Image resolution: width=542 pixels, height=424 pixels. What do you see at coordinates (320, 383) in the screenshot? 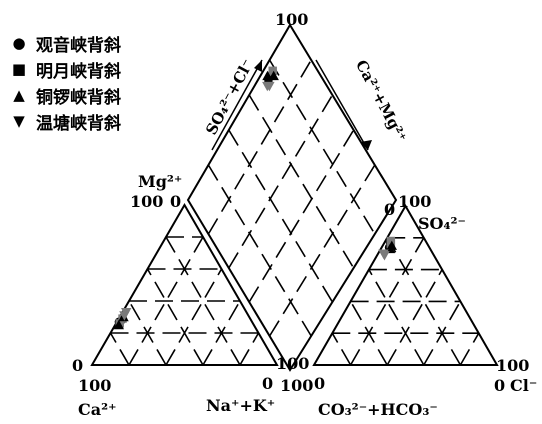
I see `anion-left-0-tick: 0` at bounding box center [320, 383].